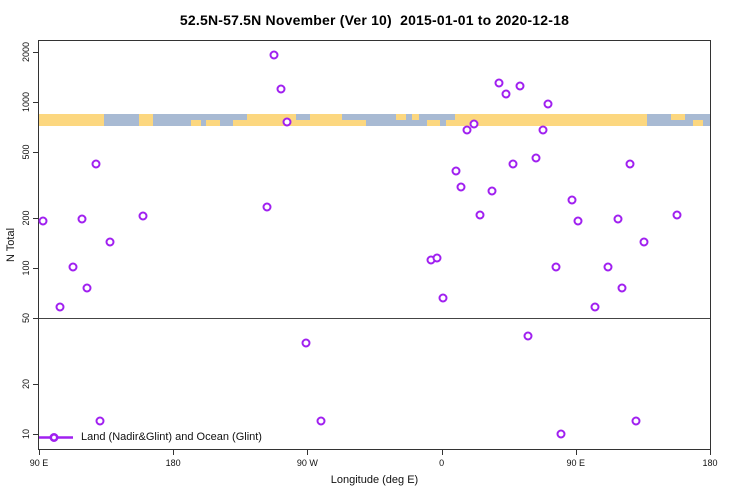 Image resolution: width=750 pixels, height=500 pixels. What do you see at coordinates (26, 317) in the screenshot?
I see `y-axis-tick-label: 50` at bounding box center [26, 317].